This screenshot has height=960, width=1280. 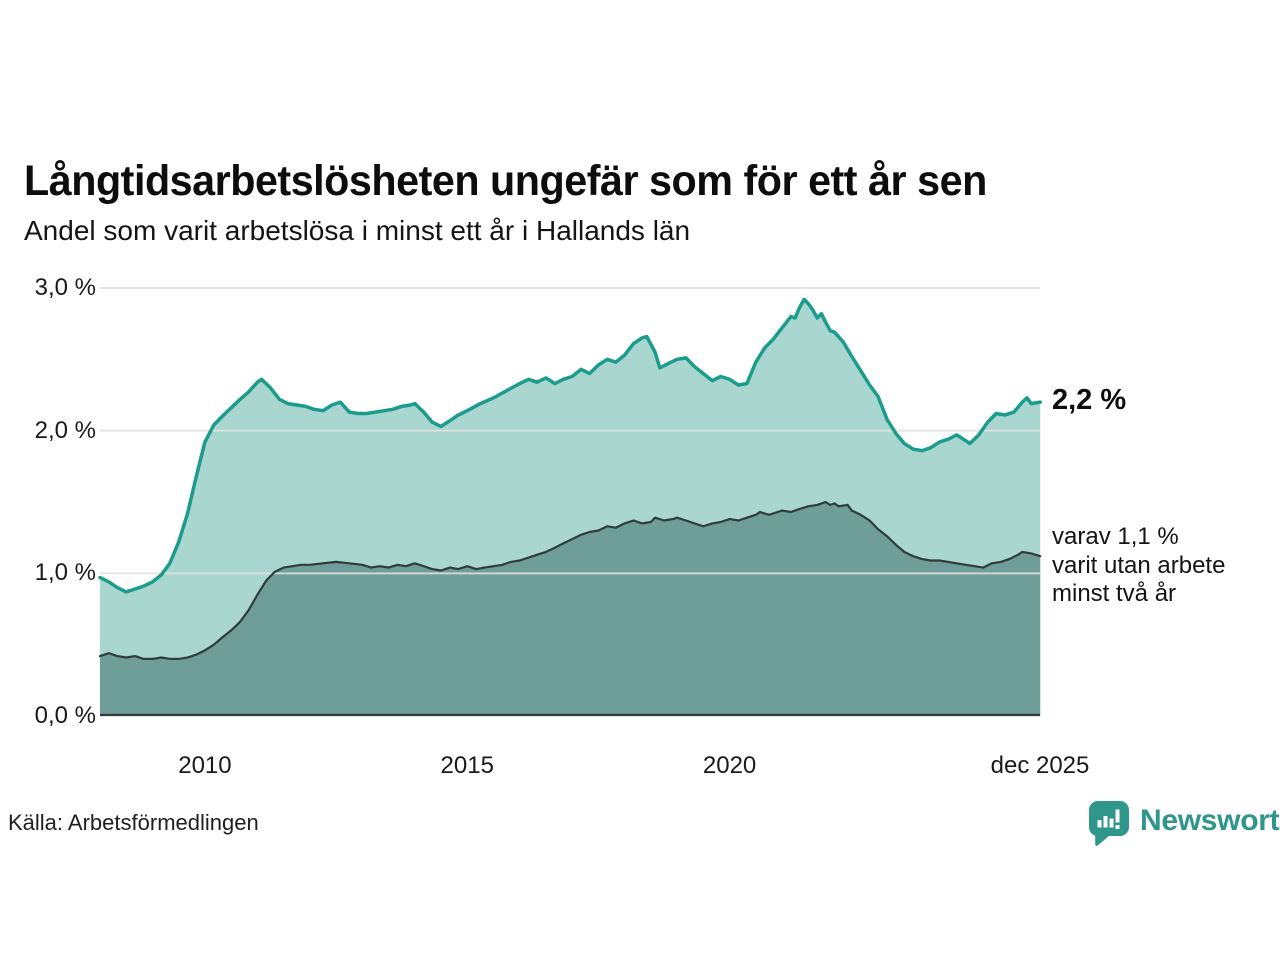 What do you see at coordinates (65, 287) in the screenshot?
I see `y-axis-tick: 3,0 %` at bounding box center [65, 287].